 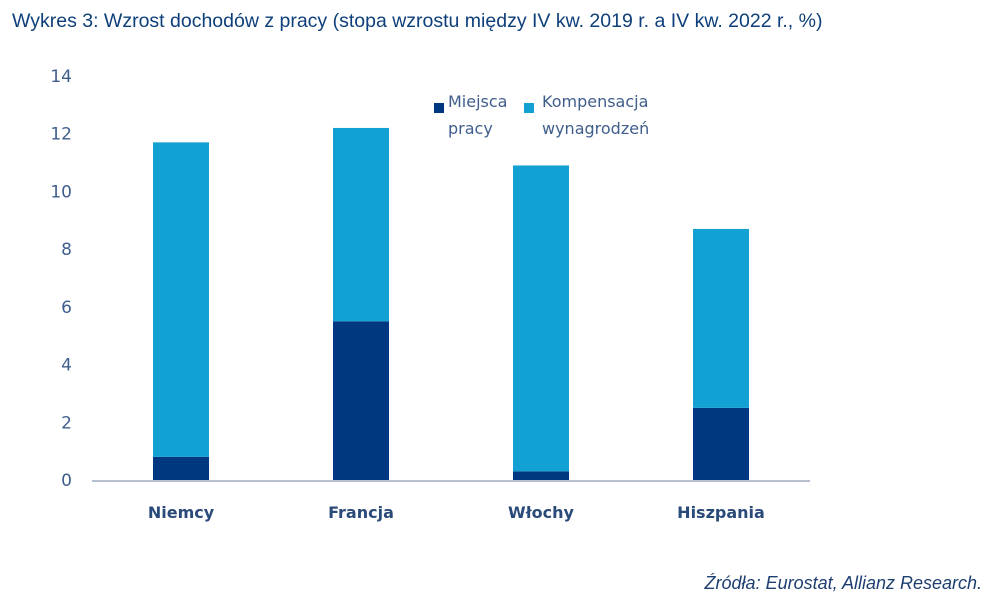 I want to click on y-tick-label: 12, so click(x=61, y=135).